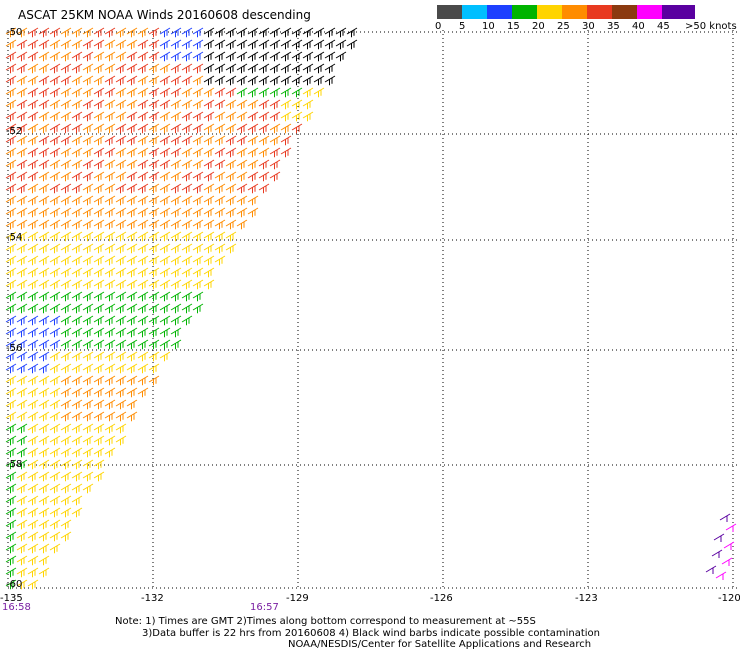  What do you see at coordinates (152, 598) in the screenshot?
I see `lon-label-132: -132` at bounding box center [152, 598].